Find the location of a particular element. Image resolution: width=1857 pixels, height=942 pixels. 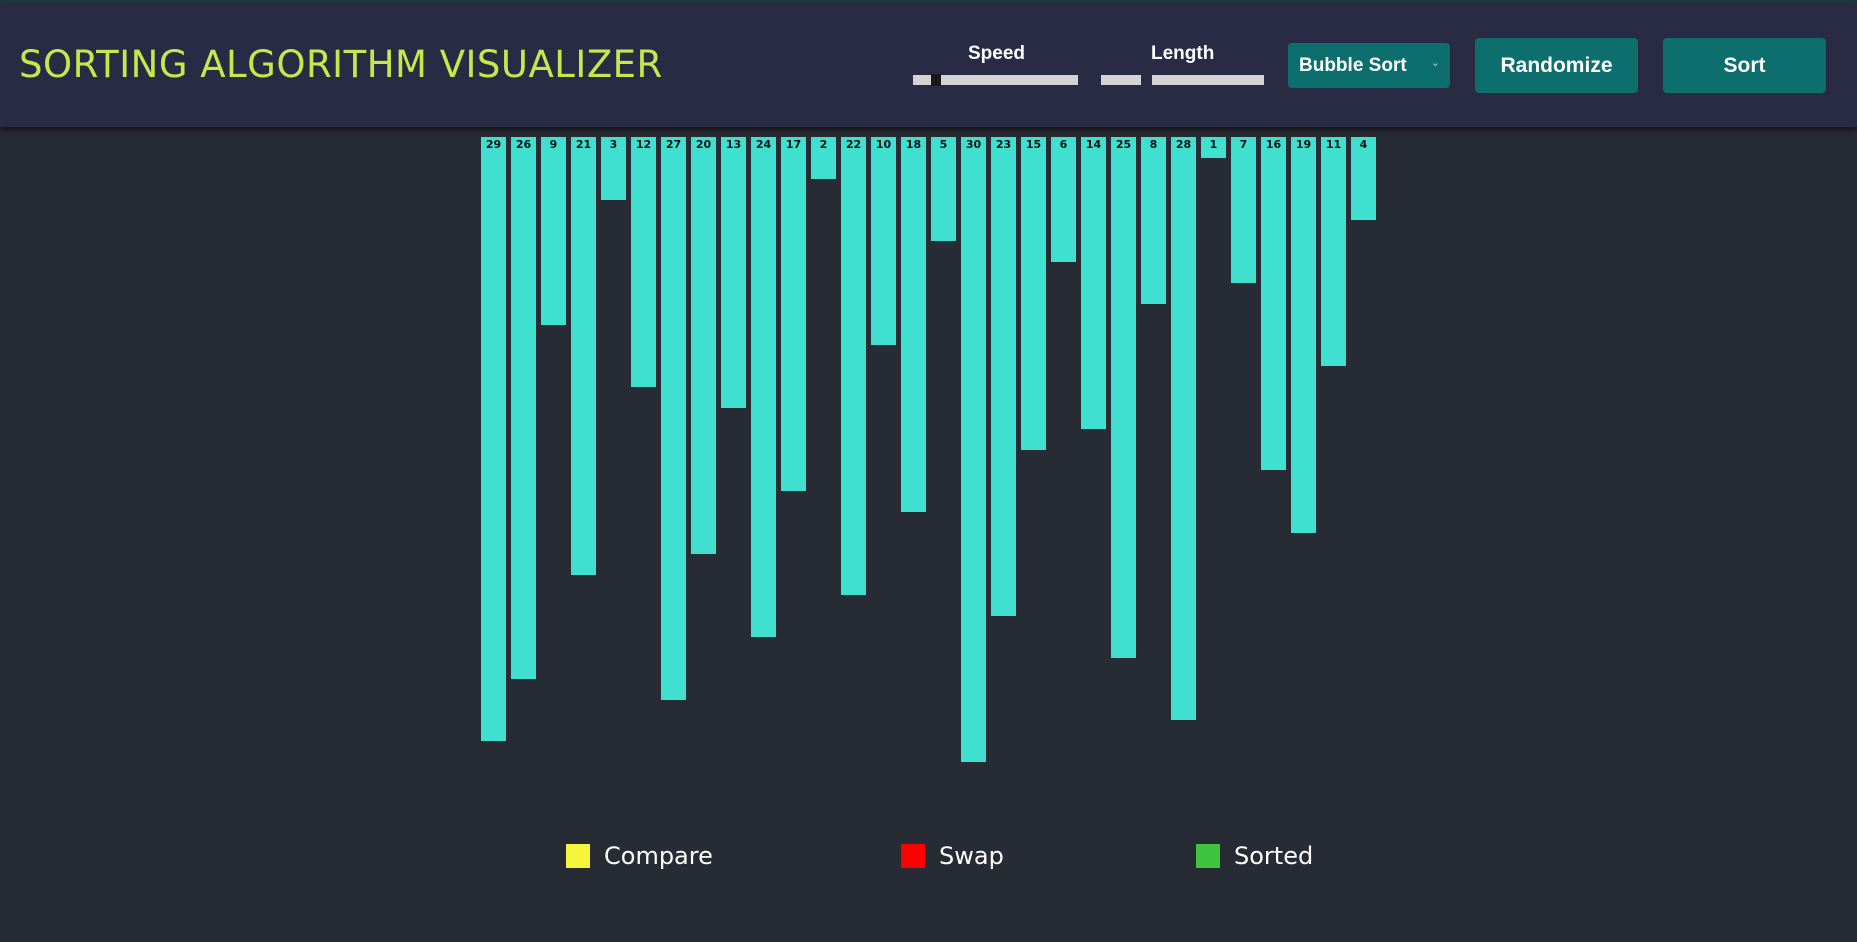

array-bar: 29 is located at coordinates (493, 439).